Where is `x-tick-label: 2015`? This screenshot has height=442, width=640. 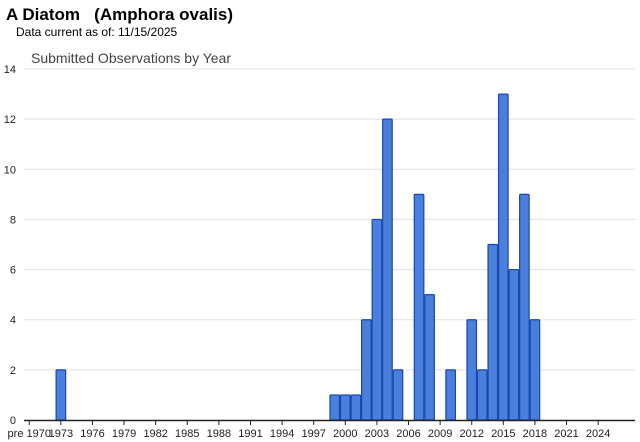
x-tick-label: 2015 is located at coordinates (503, 434).